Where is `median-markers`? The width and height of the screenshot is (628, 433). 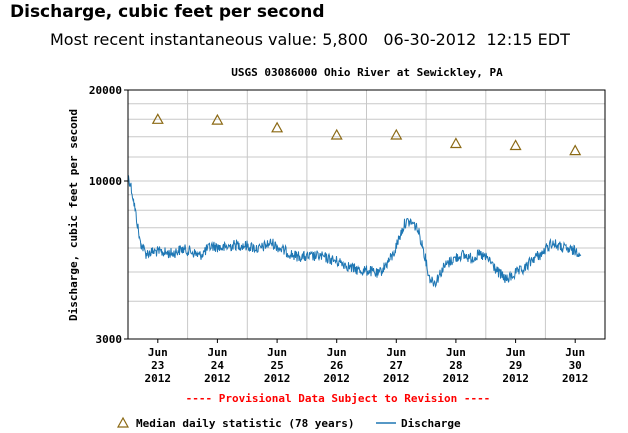 median-markers is located at coordinates (366, 134).